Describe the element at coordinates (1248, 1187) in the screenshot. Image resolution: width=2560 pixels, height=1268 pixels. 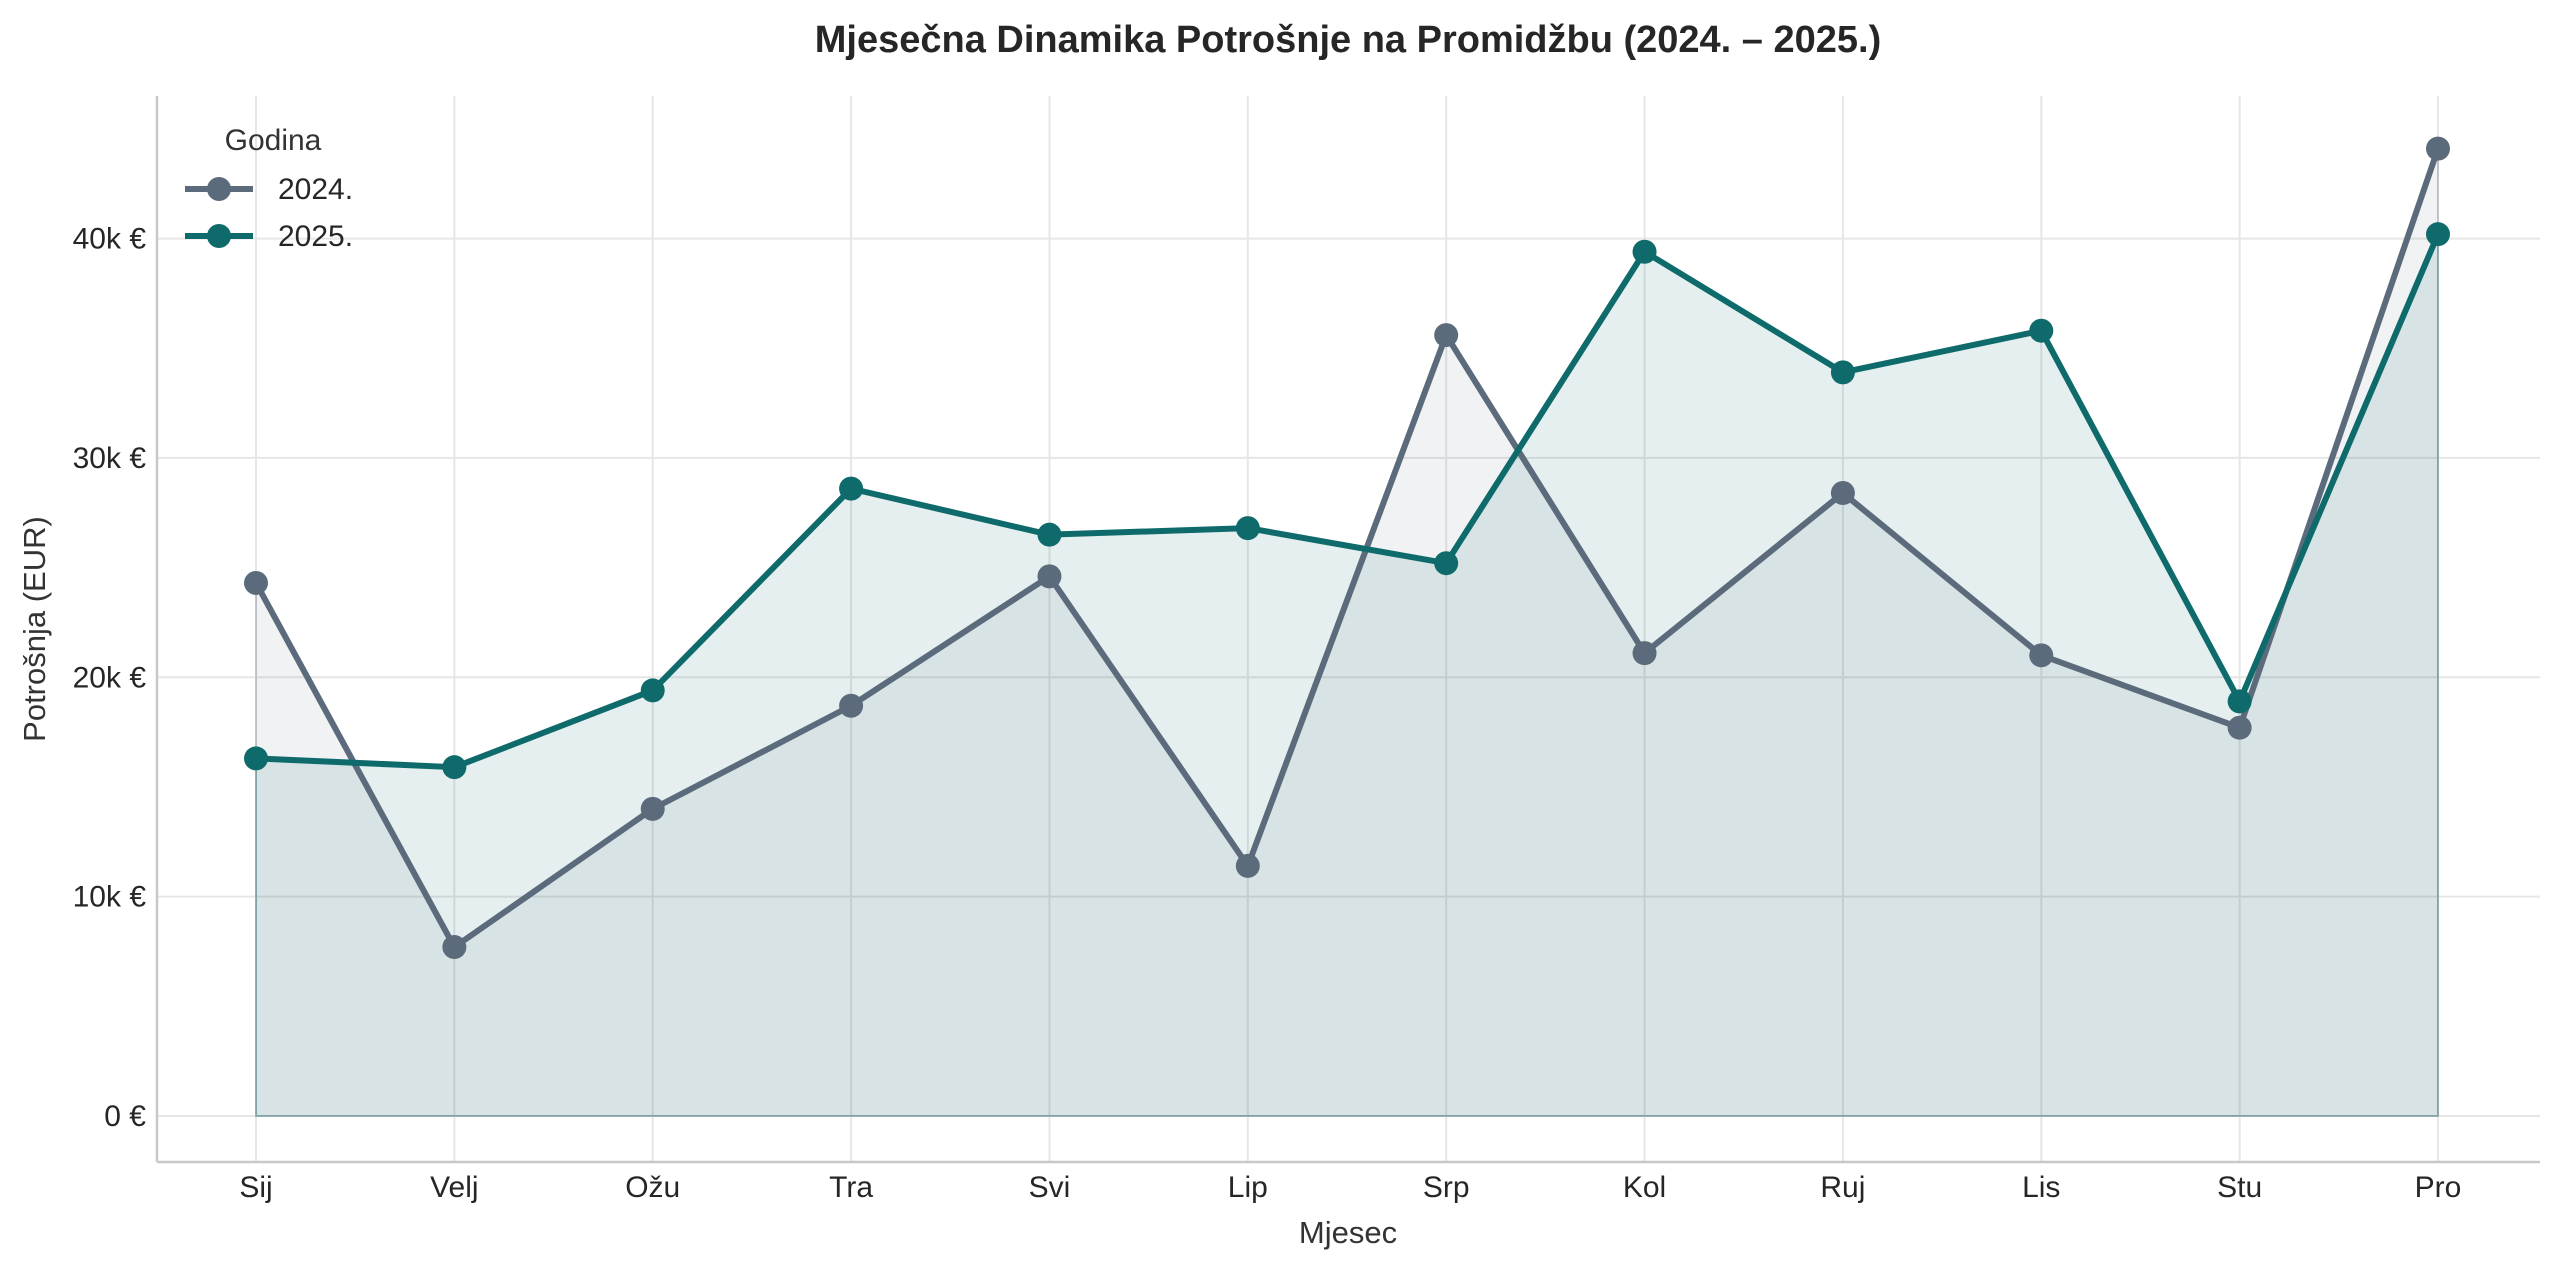
I see `x-tick-label: Lip` at that location.